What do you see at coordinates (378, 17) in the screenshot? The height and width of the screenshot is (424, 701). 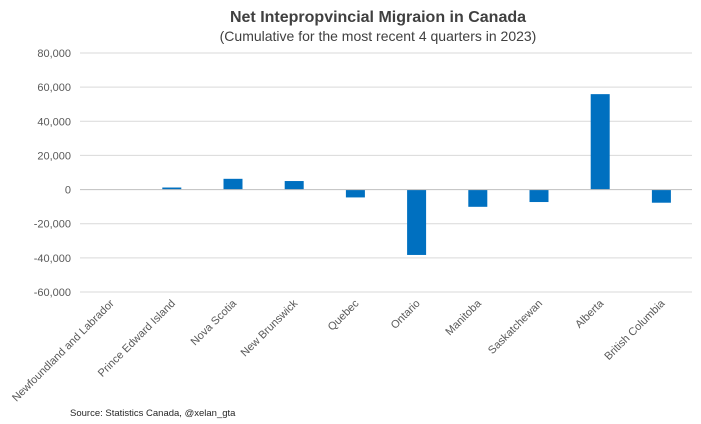 I see `chart-title: Net Intepropvincial Migraion in Canada` at bounding box center [378, 17].